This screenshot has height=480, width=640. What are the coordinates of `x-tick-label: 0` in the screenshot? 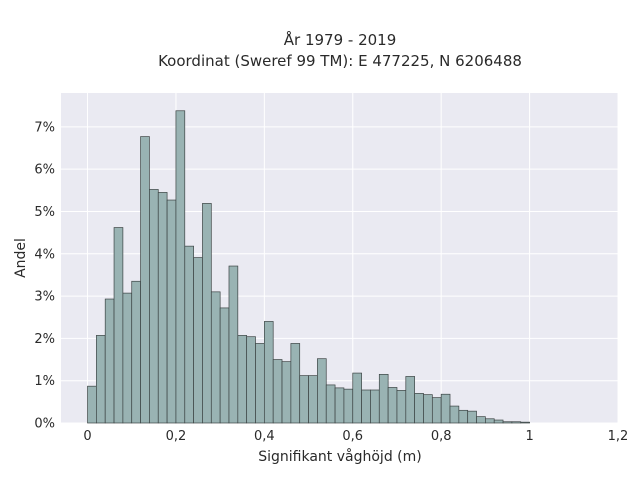 It's located at (87, 436).